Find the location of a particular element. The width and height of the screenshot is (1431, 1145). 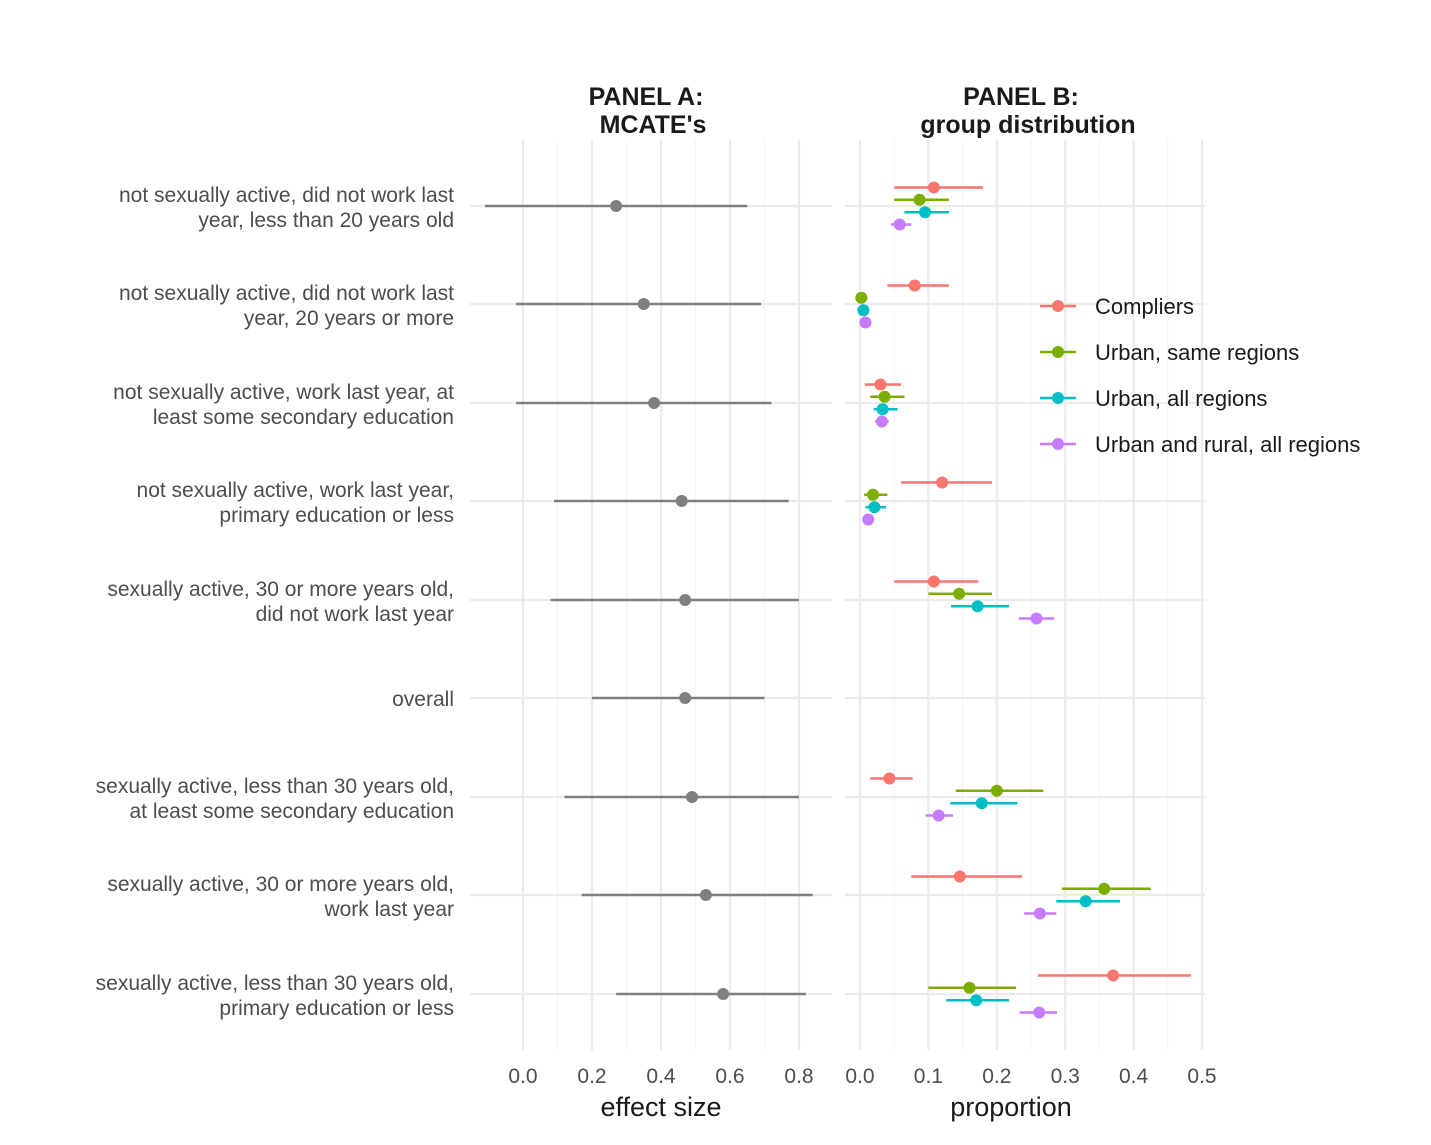

legend-item: Compliers is located at coordinates (1117, 306).